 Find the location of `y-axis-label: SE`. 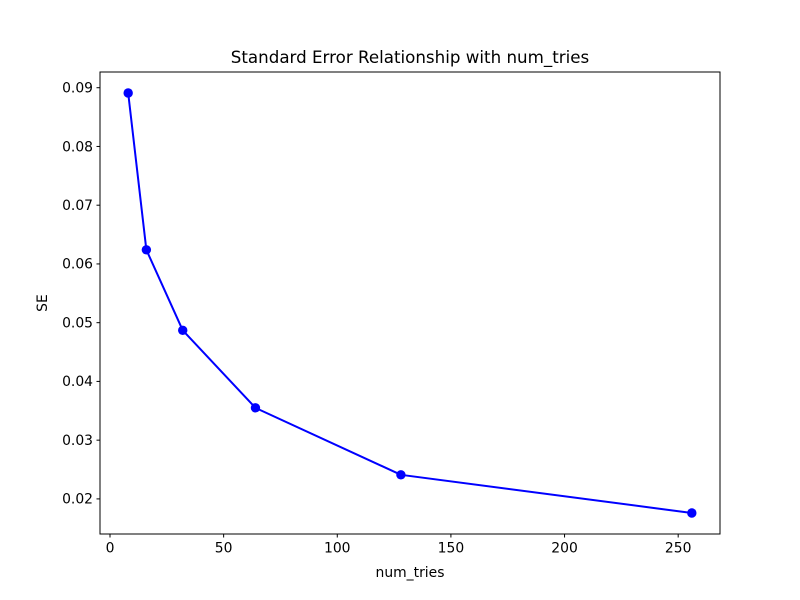

y-axis-label: SE is located at coordinates (43, 303).